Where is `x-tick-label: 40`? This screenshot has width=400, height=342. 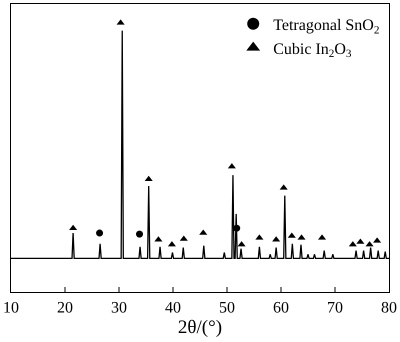
x-tick-label: 40 is located at coordinates (173, 307).